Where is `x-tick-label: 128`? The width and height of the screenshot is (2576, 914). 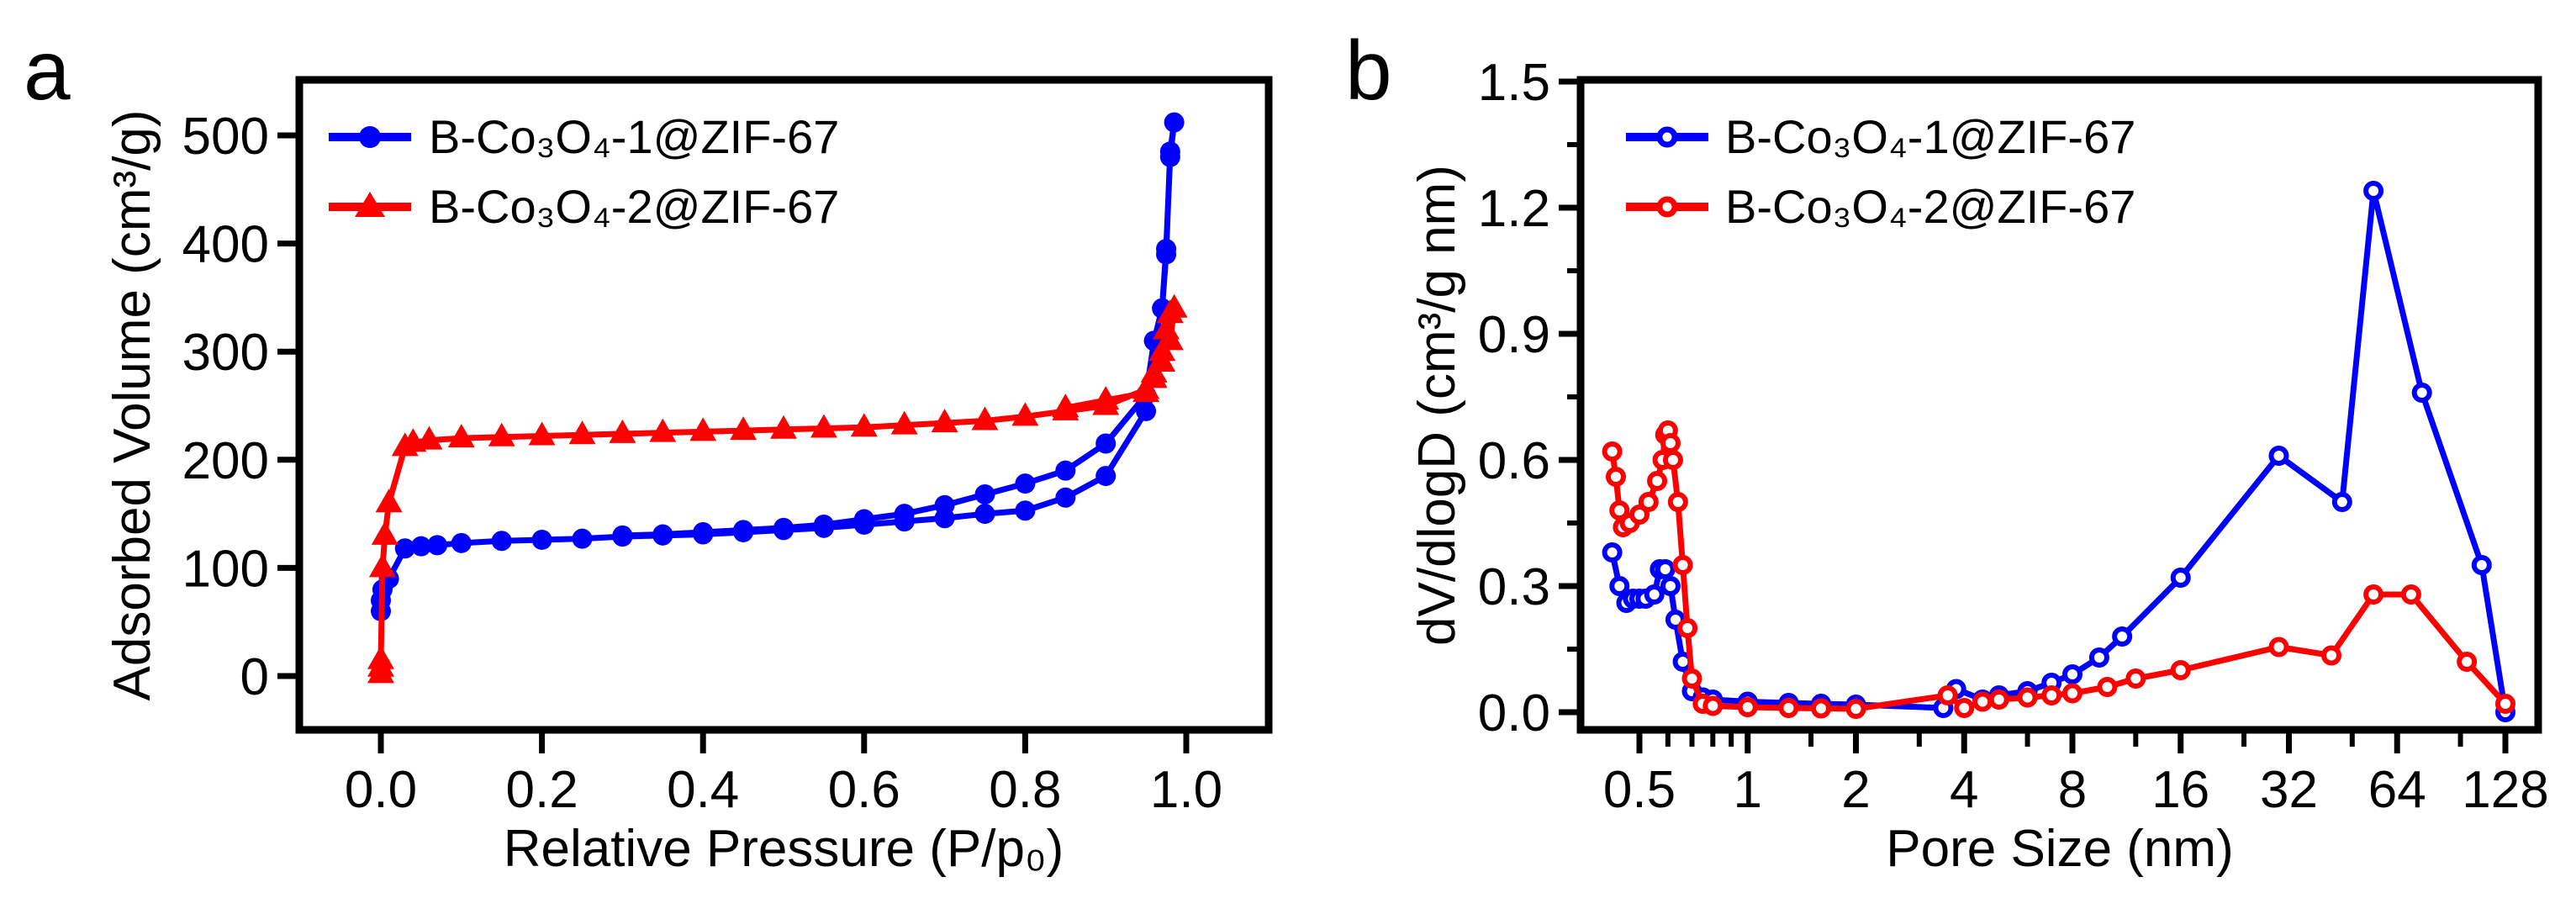
x-tick-label: 128 is located at coordinates (2505, 790).